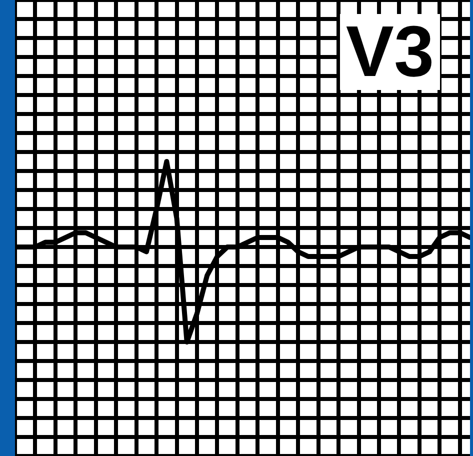  I want to click on chart-title: V3, so click(390, 52).